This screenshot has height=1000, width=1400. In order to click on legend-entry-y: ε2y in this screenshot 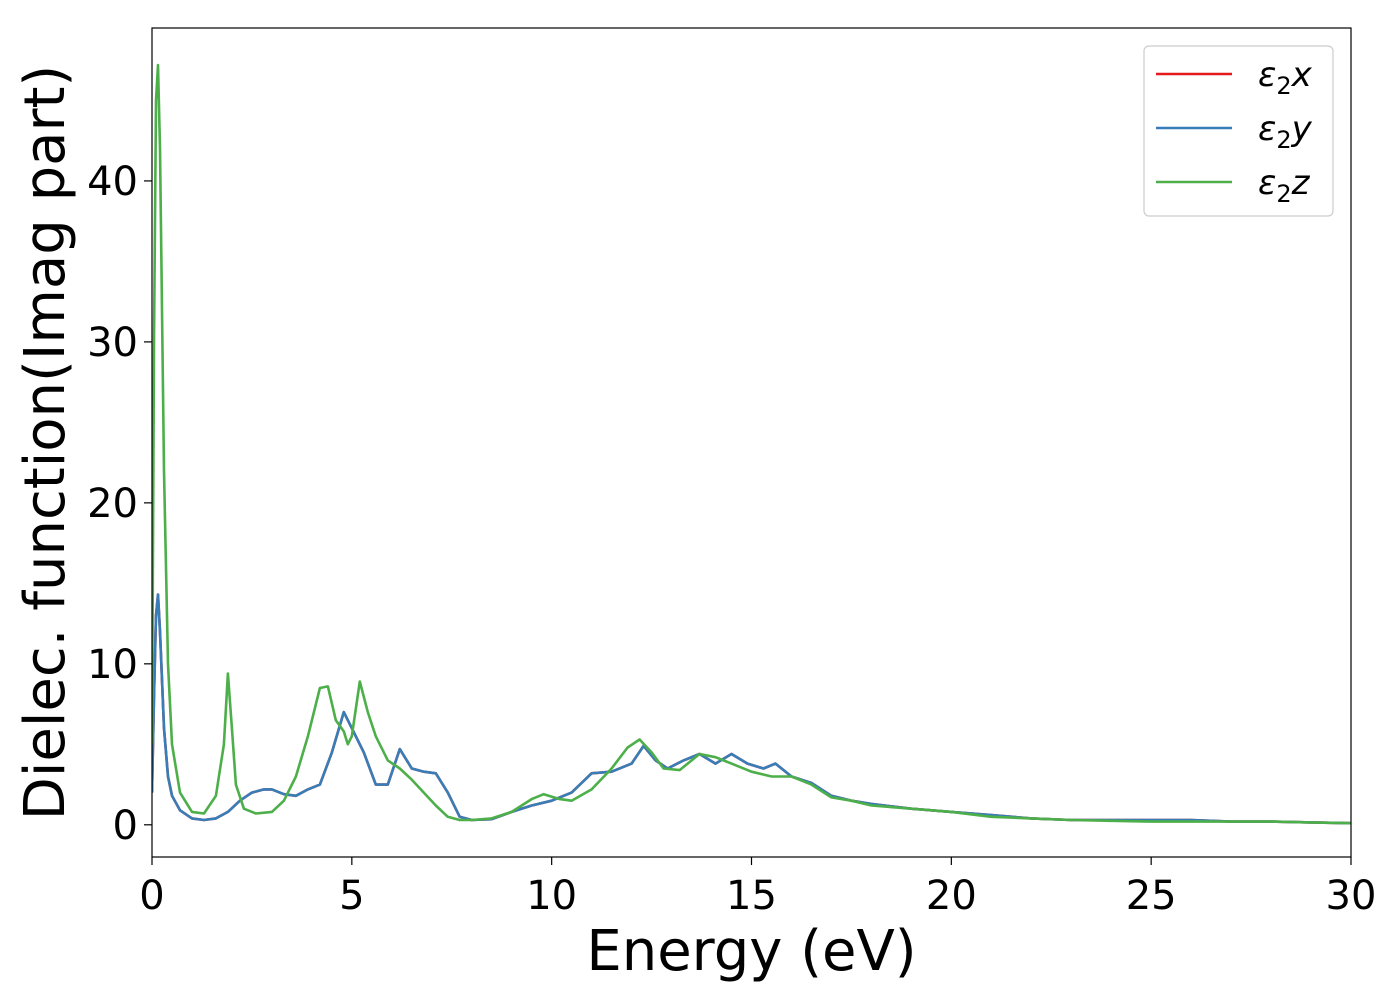, I will do `click(1234, 131)`.